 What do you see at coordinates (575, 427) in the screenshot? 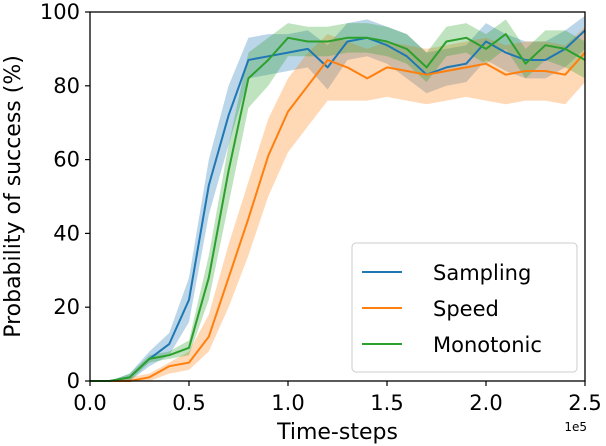
I see `x-axis-offset-label: 1e5` at bounding box center [575, 427].